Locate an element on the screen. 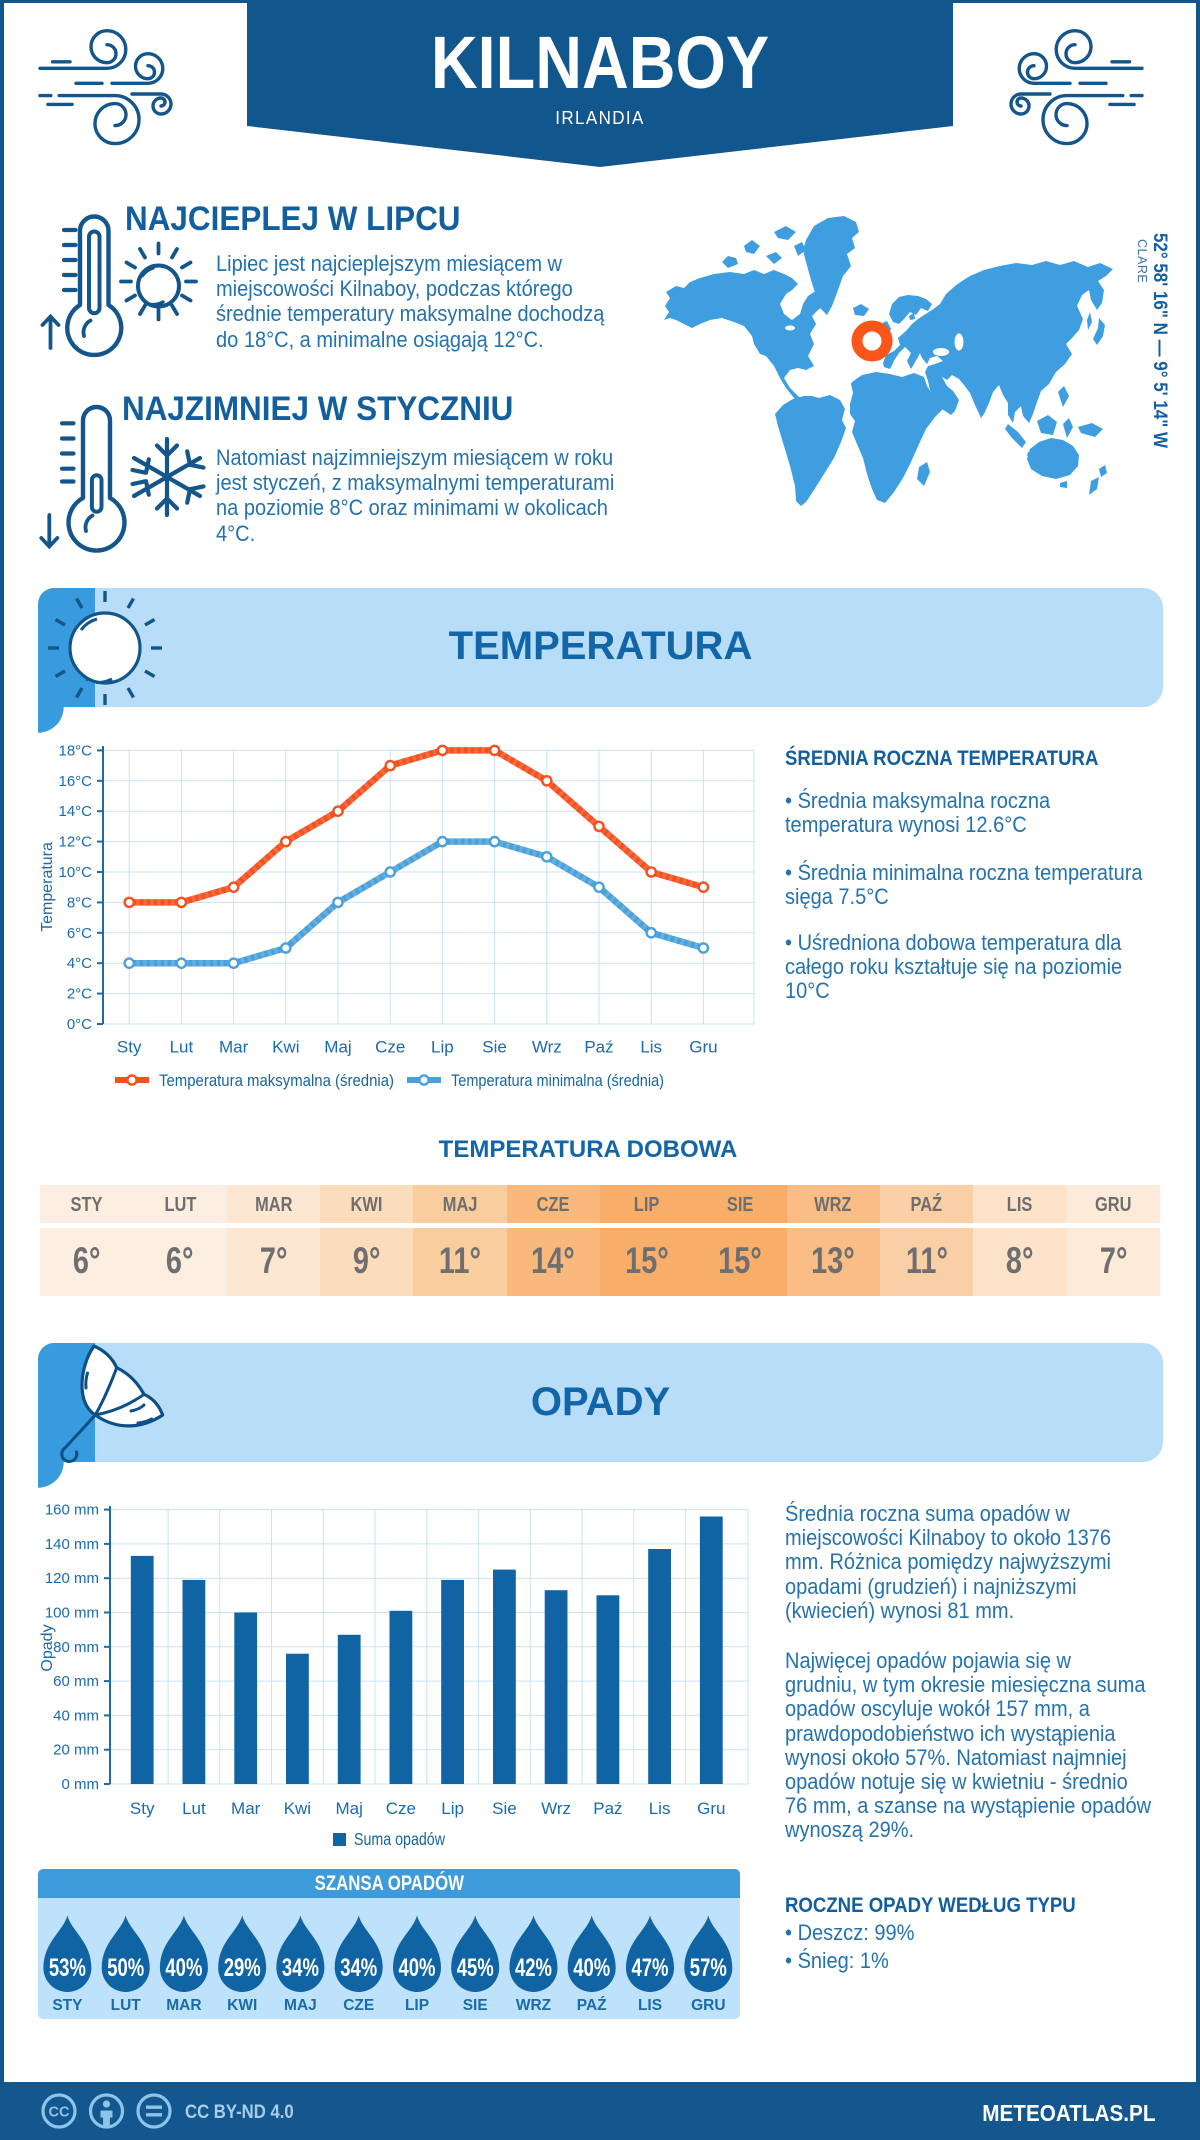  svg-text: 160 mm is located at coordinates (72, 1510).